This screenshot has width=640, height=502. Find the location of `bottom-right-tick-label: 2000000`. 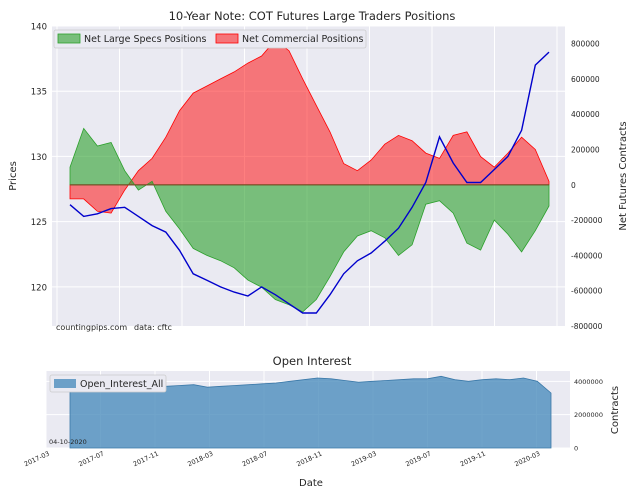

bottom-right-tick-label: 2000000 is located at coordinates (588, 415).